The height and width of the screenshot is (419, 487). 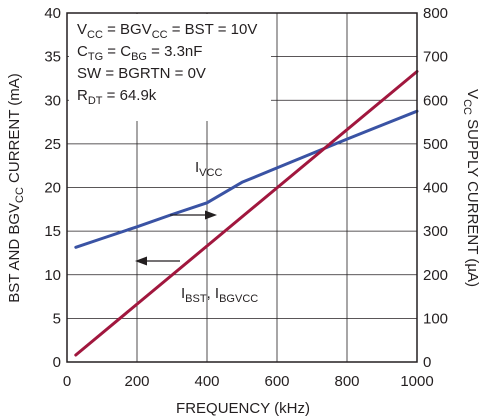 I want to click on y2-tick-label: 200, so click(x=435, y=275).